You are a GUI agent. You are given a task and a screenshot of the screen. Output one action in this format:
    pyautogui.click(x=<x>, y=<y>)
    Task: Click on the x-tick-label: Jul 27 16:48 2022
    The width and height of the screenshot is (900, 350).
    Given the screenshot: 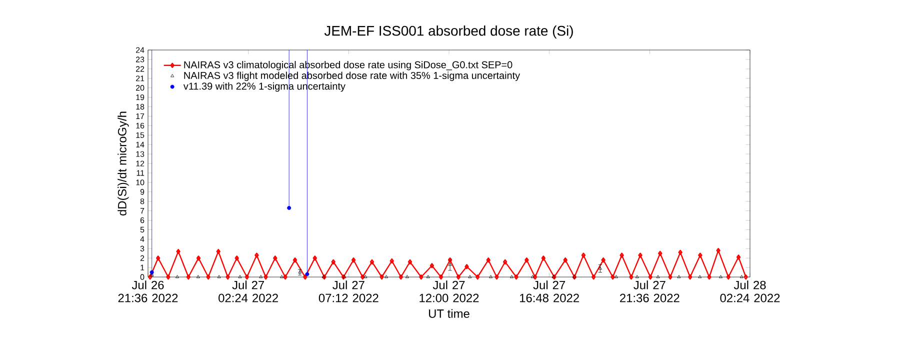 What is the action you would take?
    pyautogui.click(x=549, y=291)
    